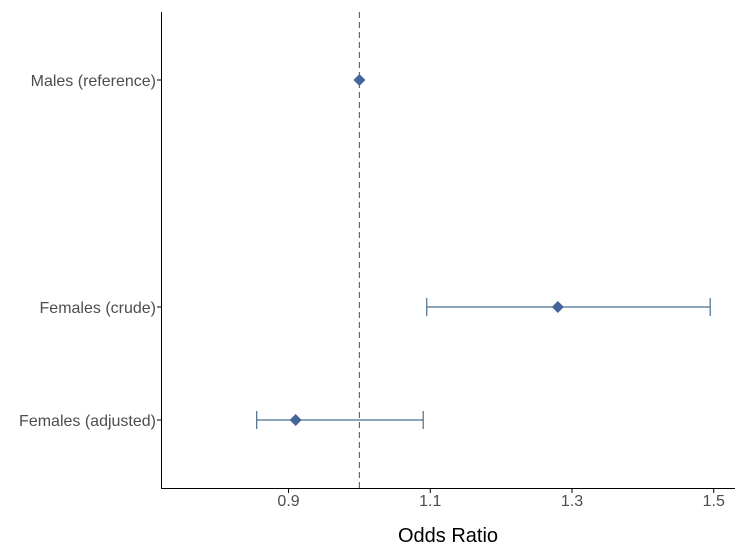 The image size is (749, 553). Describe the element at coordinates (359, 80) in the screenshot. I see `point-estimate-males-reference` at that location.